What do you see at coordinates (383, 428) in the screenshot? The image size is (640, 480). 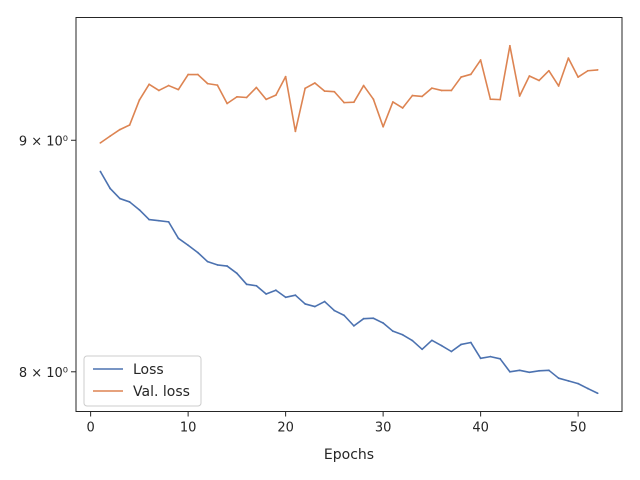 I see `x-tick-label: 30` at bounding box center [383, 428].